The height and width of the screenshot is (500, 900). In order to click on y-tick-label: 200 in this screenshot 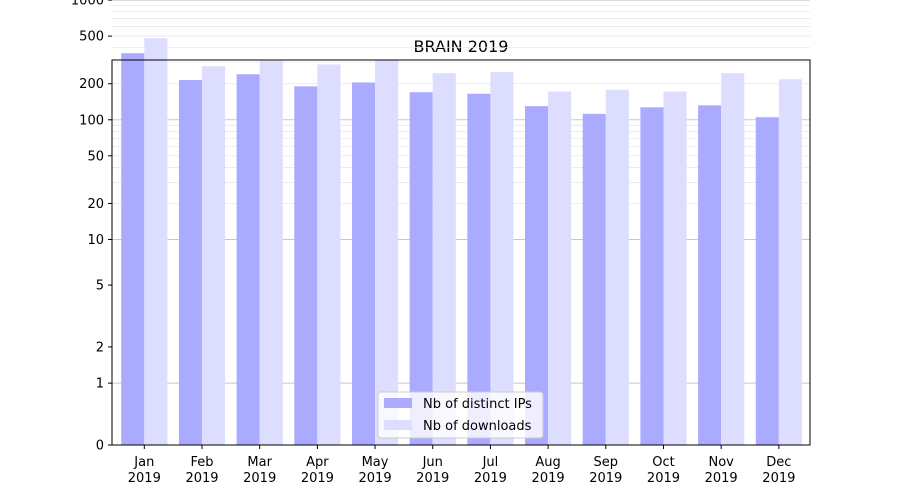, I will do `click(91, 84)`.